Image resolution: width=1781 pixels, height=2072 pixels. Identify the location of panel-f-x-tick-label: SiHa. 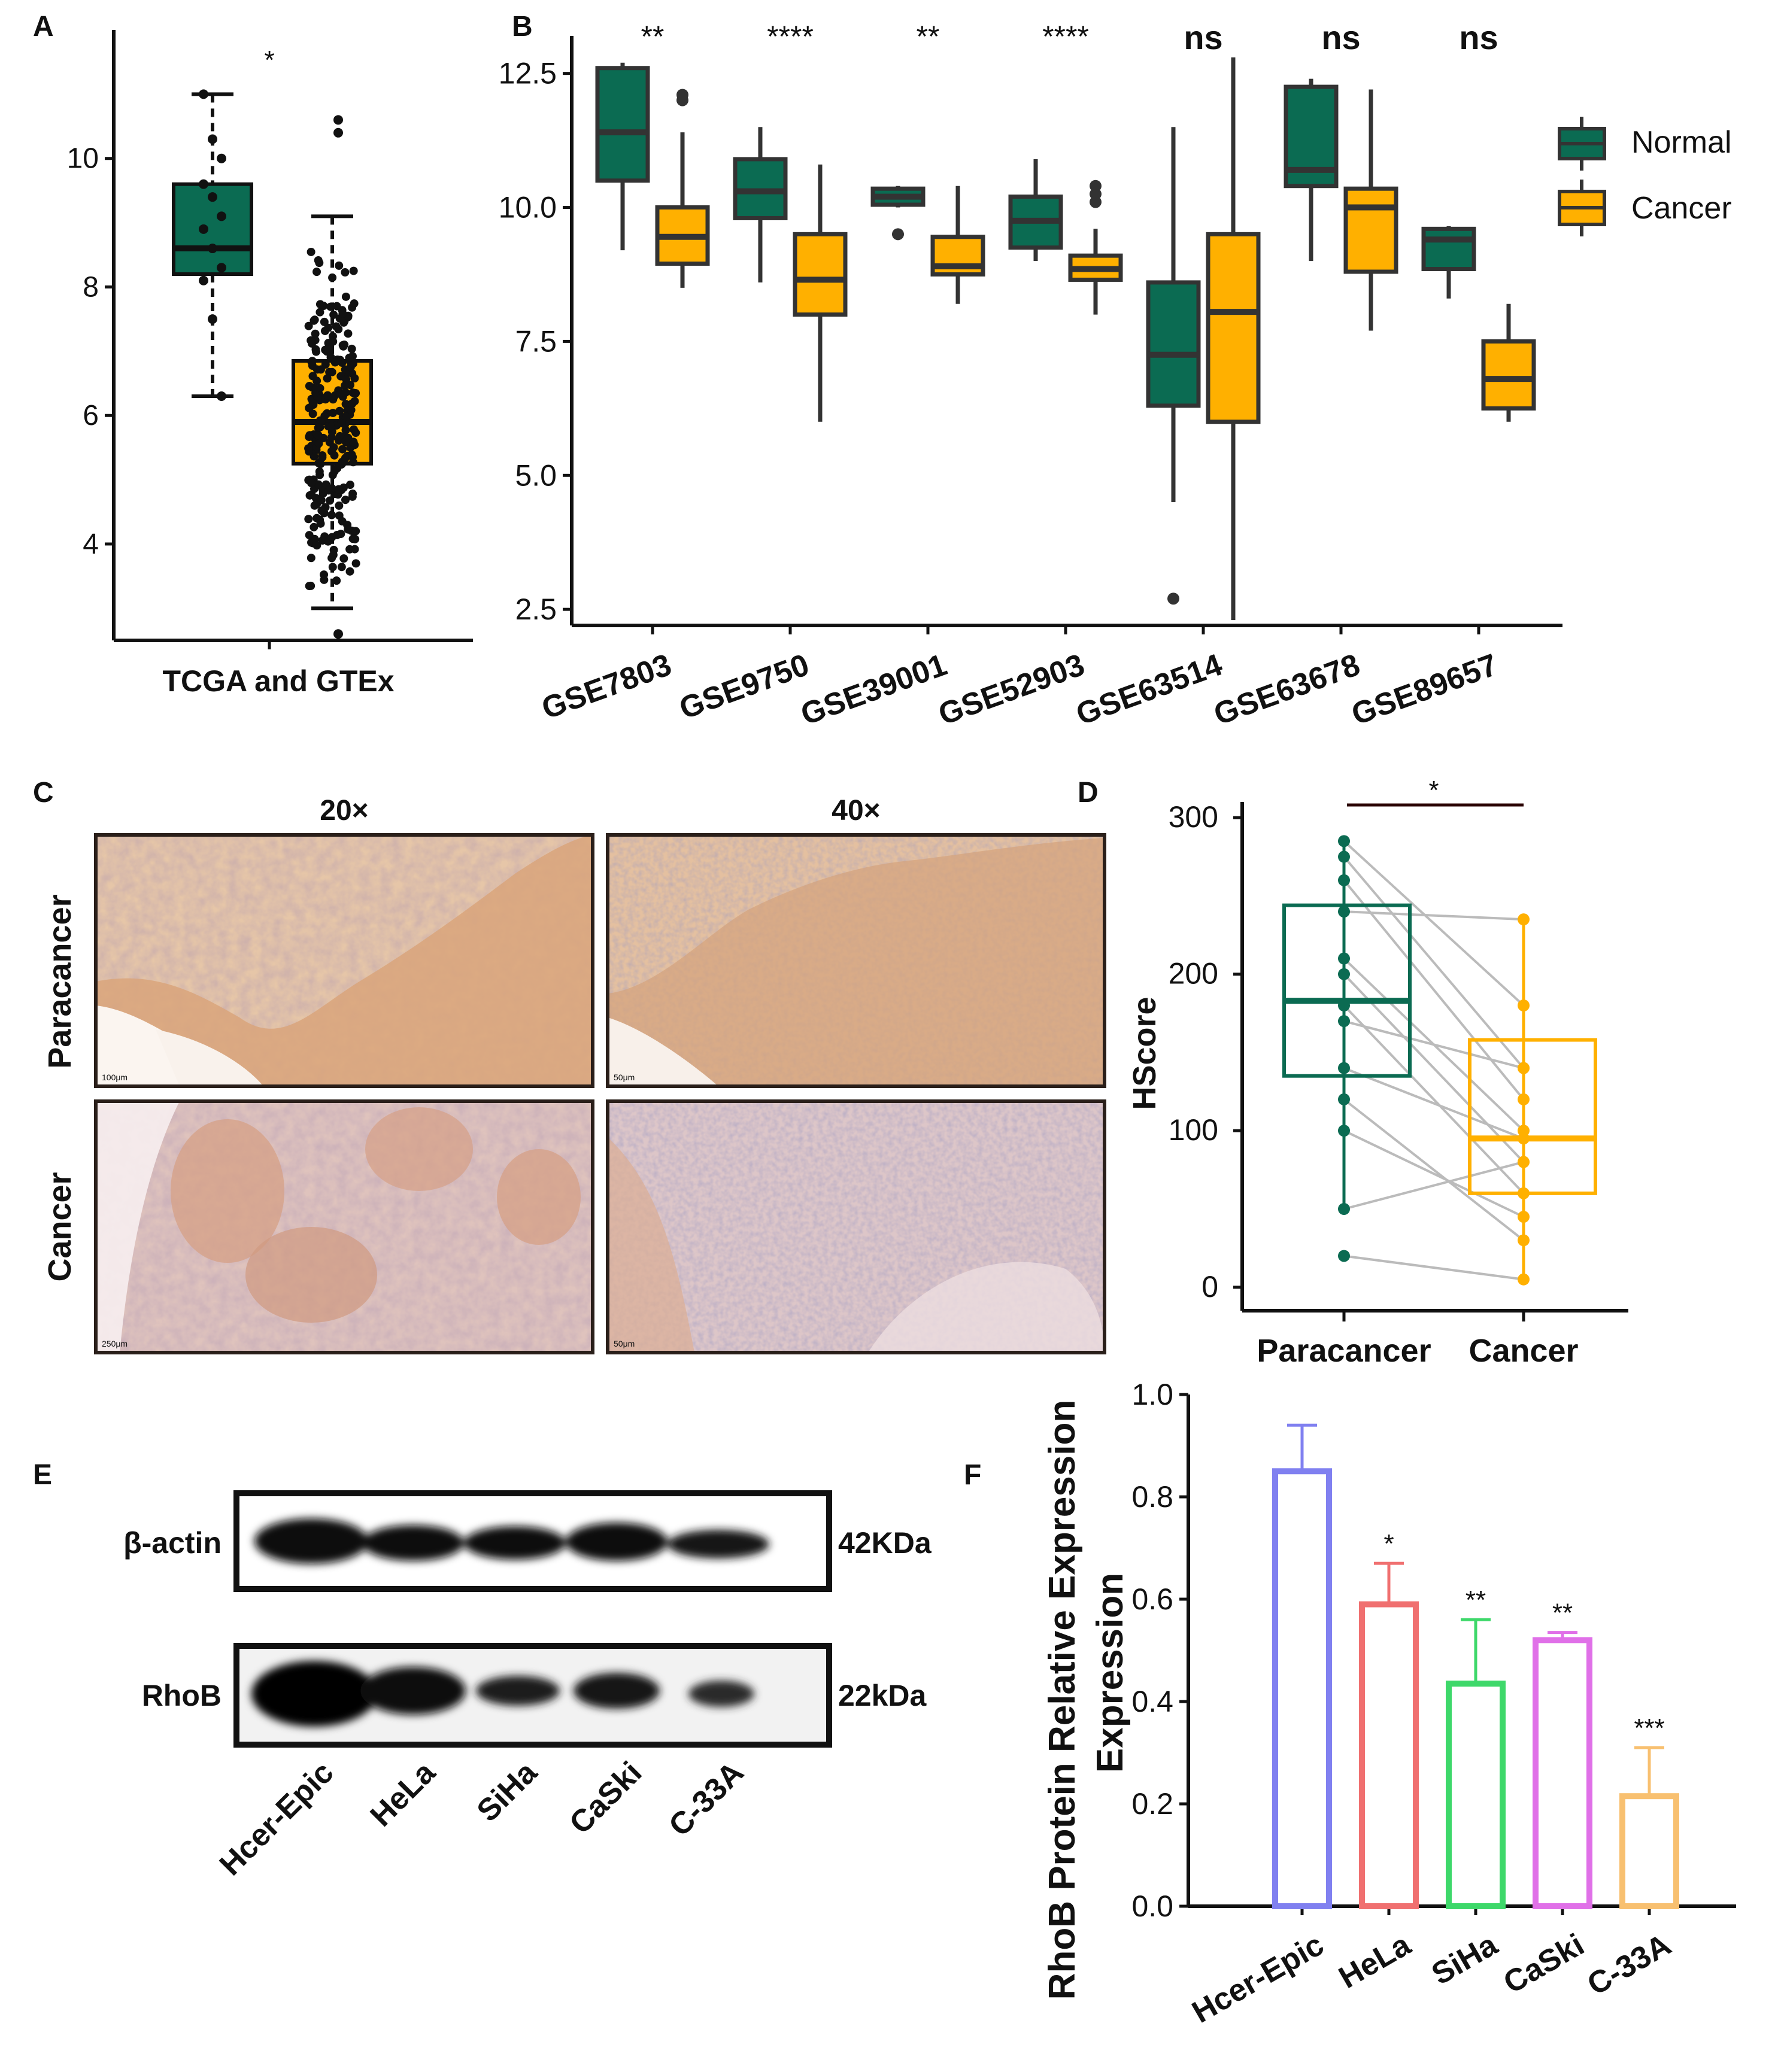
(1465, 1959).